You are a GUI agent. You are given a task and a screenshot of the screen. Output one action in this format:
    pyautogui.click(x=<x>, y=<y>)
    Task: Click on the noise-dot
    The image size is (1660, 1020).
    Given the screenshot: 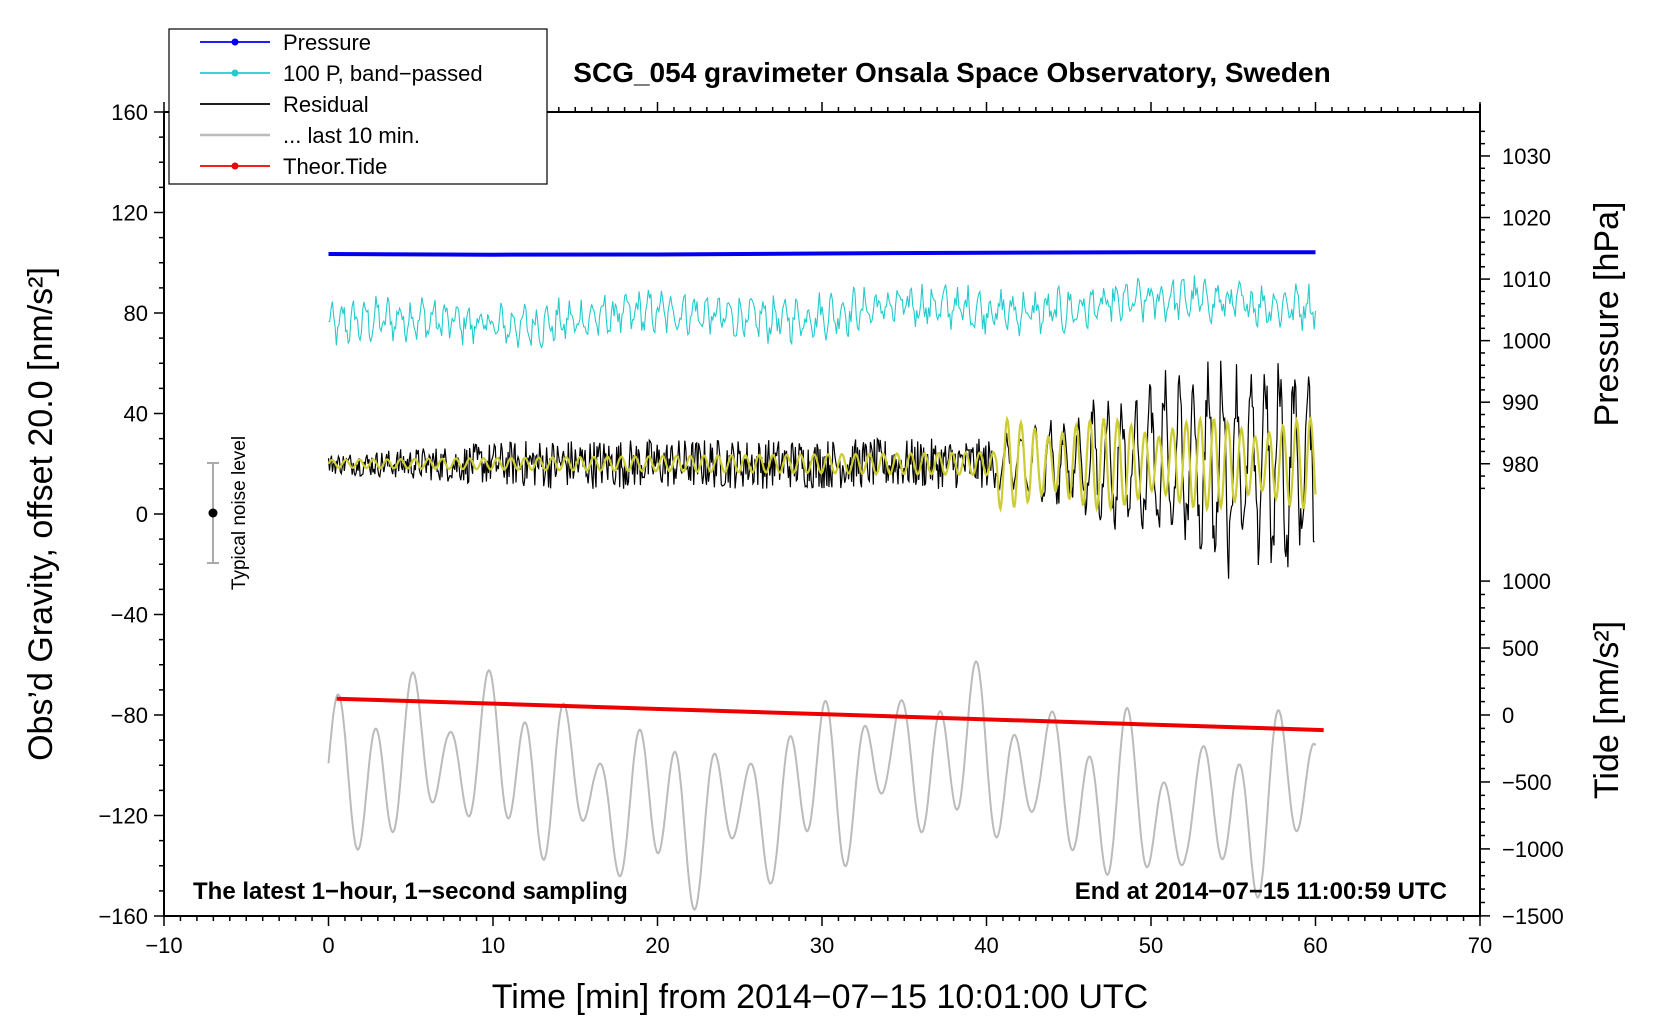 What is the action you would take?
    pyautogui.click(x=213, y=513)
    